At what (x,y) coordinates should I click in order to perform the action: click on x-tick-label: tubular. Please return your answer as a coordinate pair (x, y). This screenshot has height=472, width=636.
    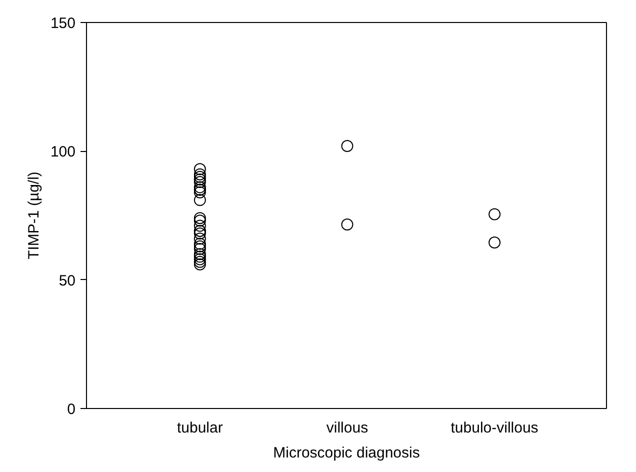
    Looking at the image, I should click on (199, 428).